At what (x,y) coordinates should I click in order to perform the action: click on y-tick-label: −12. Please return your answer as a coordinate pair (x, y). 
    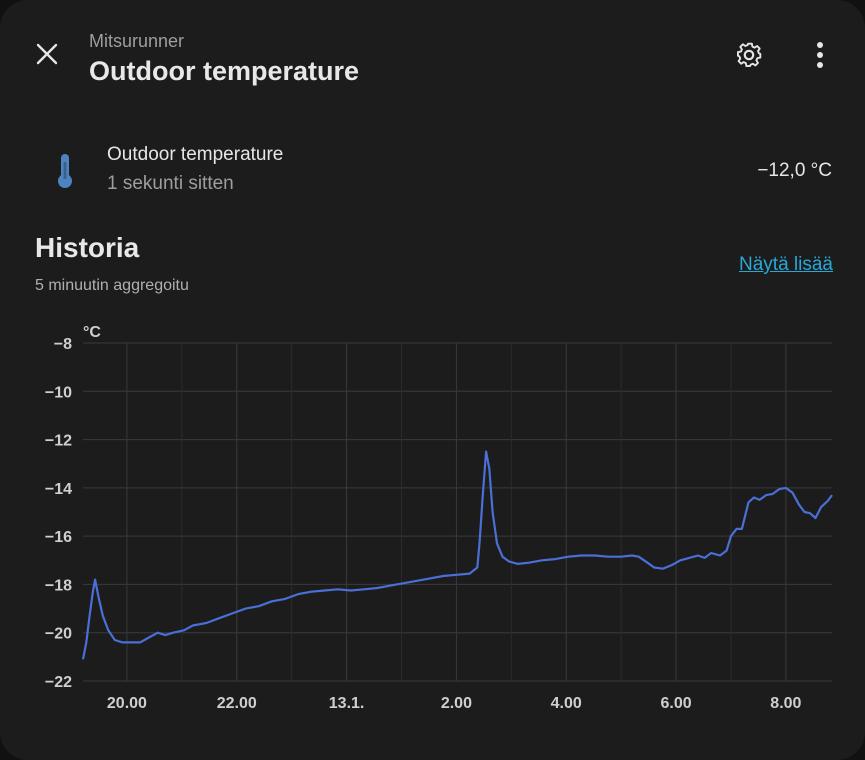
    Looking at the image, I should click on (58, 441).